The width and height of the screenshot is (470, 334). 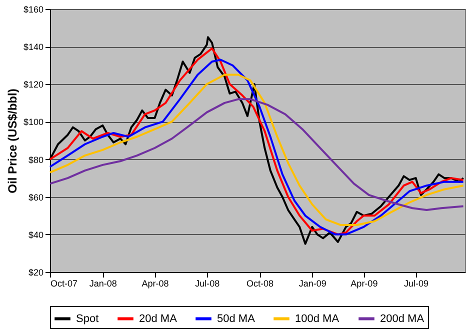 I want to click on x-tick-label: Apr-09, so click(x=364, y=283).